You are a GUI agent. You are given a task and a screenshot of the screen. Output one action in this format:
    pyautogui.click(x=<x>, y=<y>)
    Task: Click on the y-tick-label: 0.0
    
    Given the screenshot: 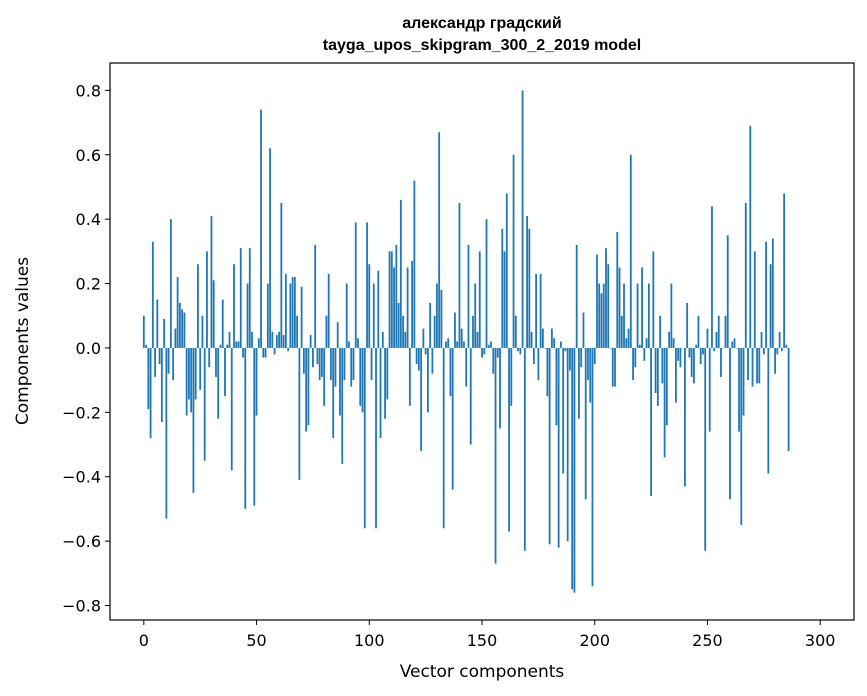 What is the action you would take?
    pyautogui.click(x=88, y=348)
    